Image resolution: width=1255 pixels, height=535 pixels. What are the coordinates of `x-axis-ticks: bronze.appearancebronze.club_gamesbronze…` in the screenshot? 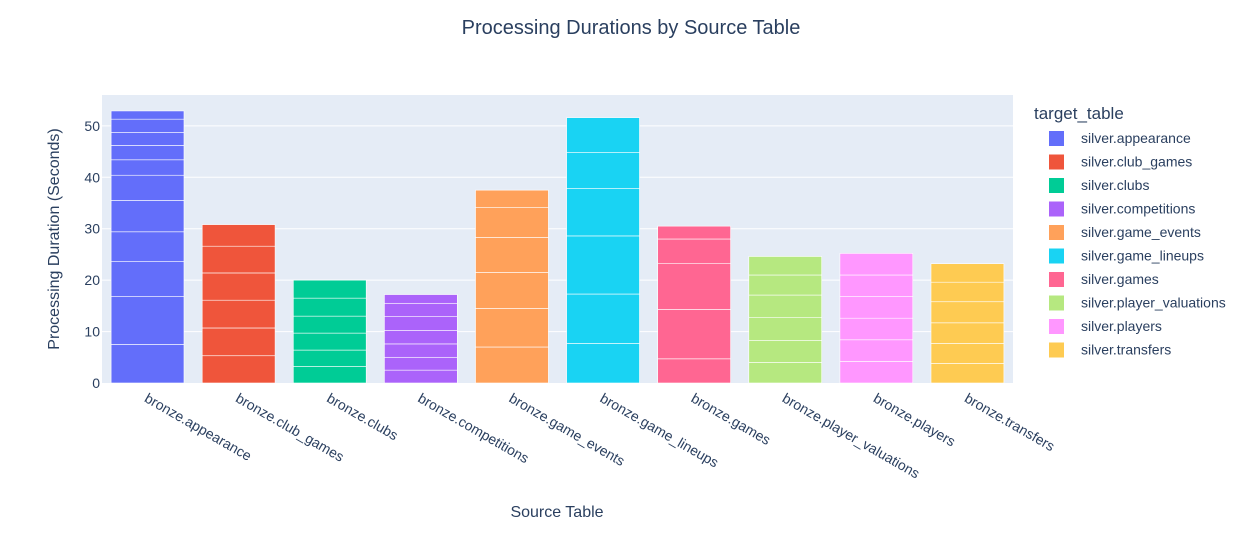 It's located at (600, 436).